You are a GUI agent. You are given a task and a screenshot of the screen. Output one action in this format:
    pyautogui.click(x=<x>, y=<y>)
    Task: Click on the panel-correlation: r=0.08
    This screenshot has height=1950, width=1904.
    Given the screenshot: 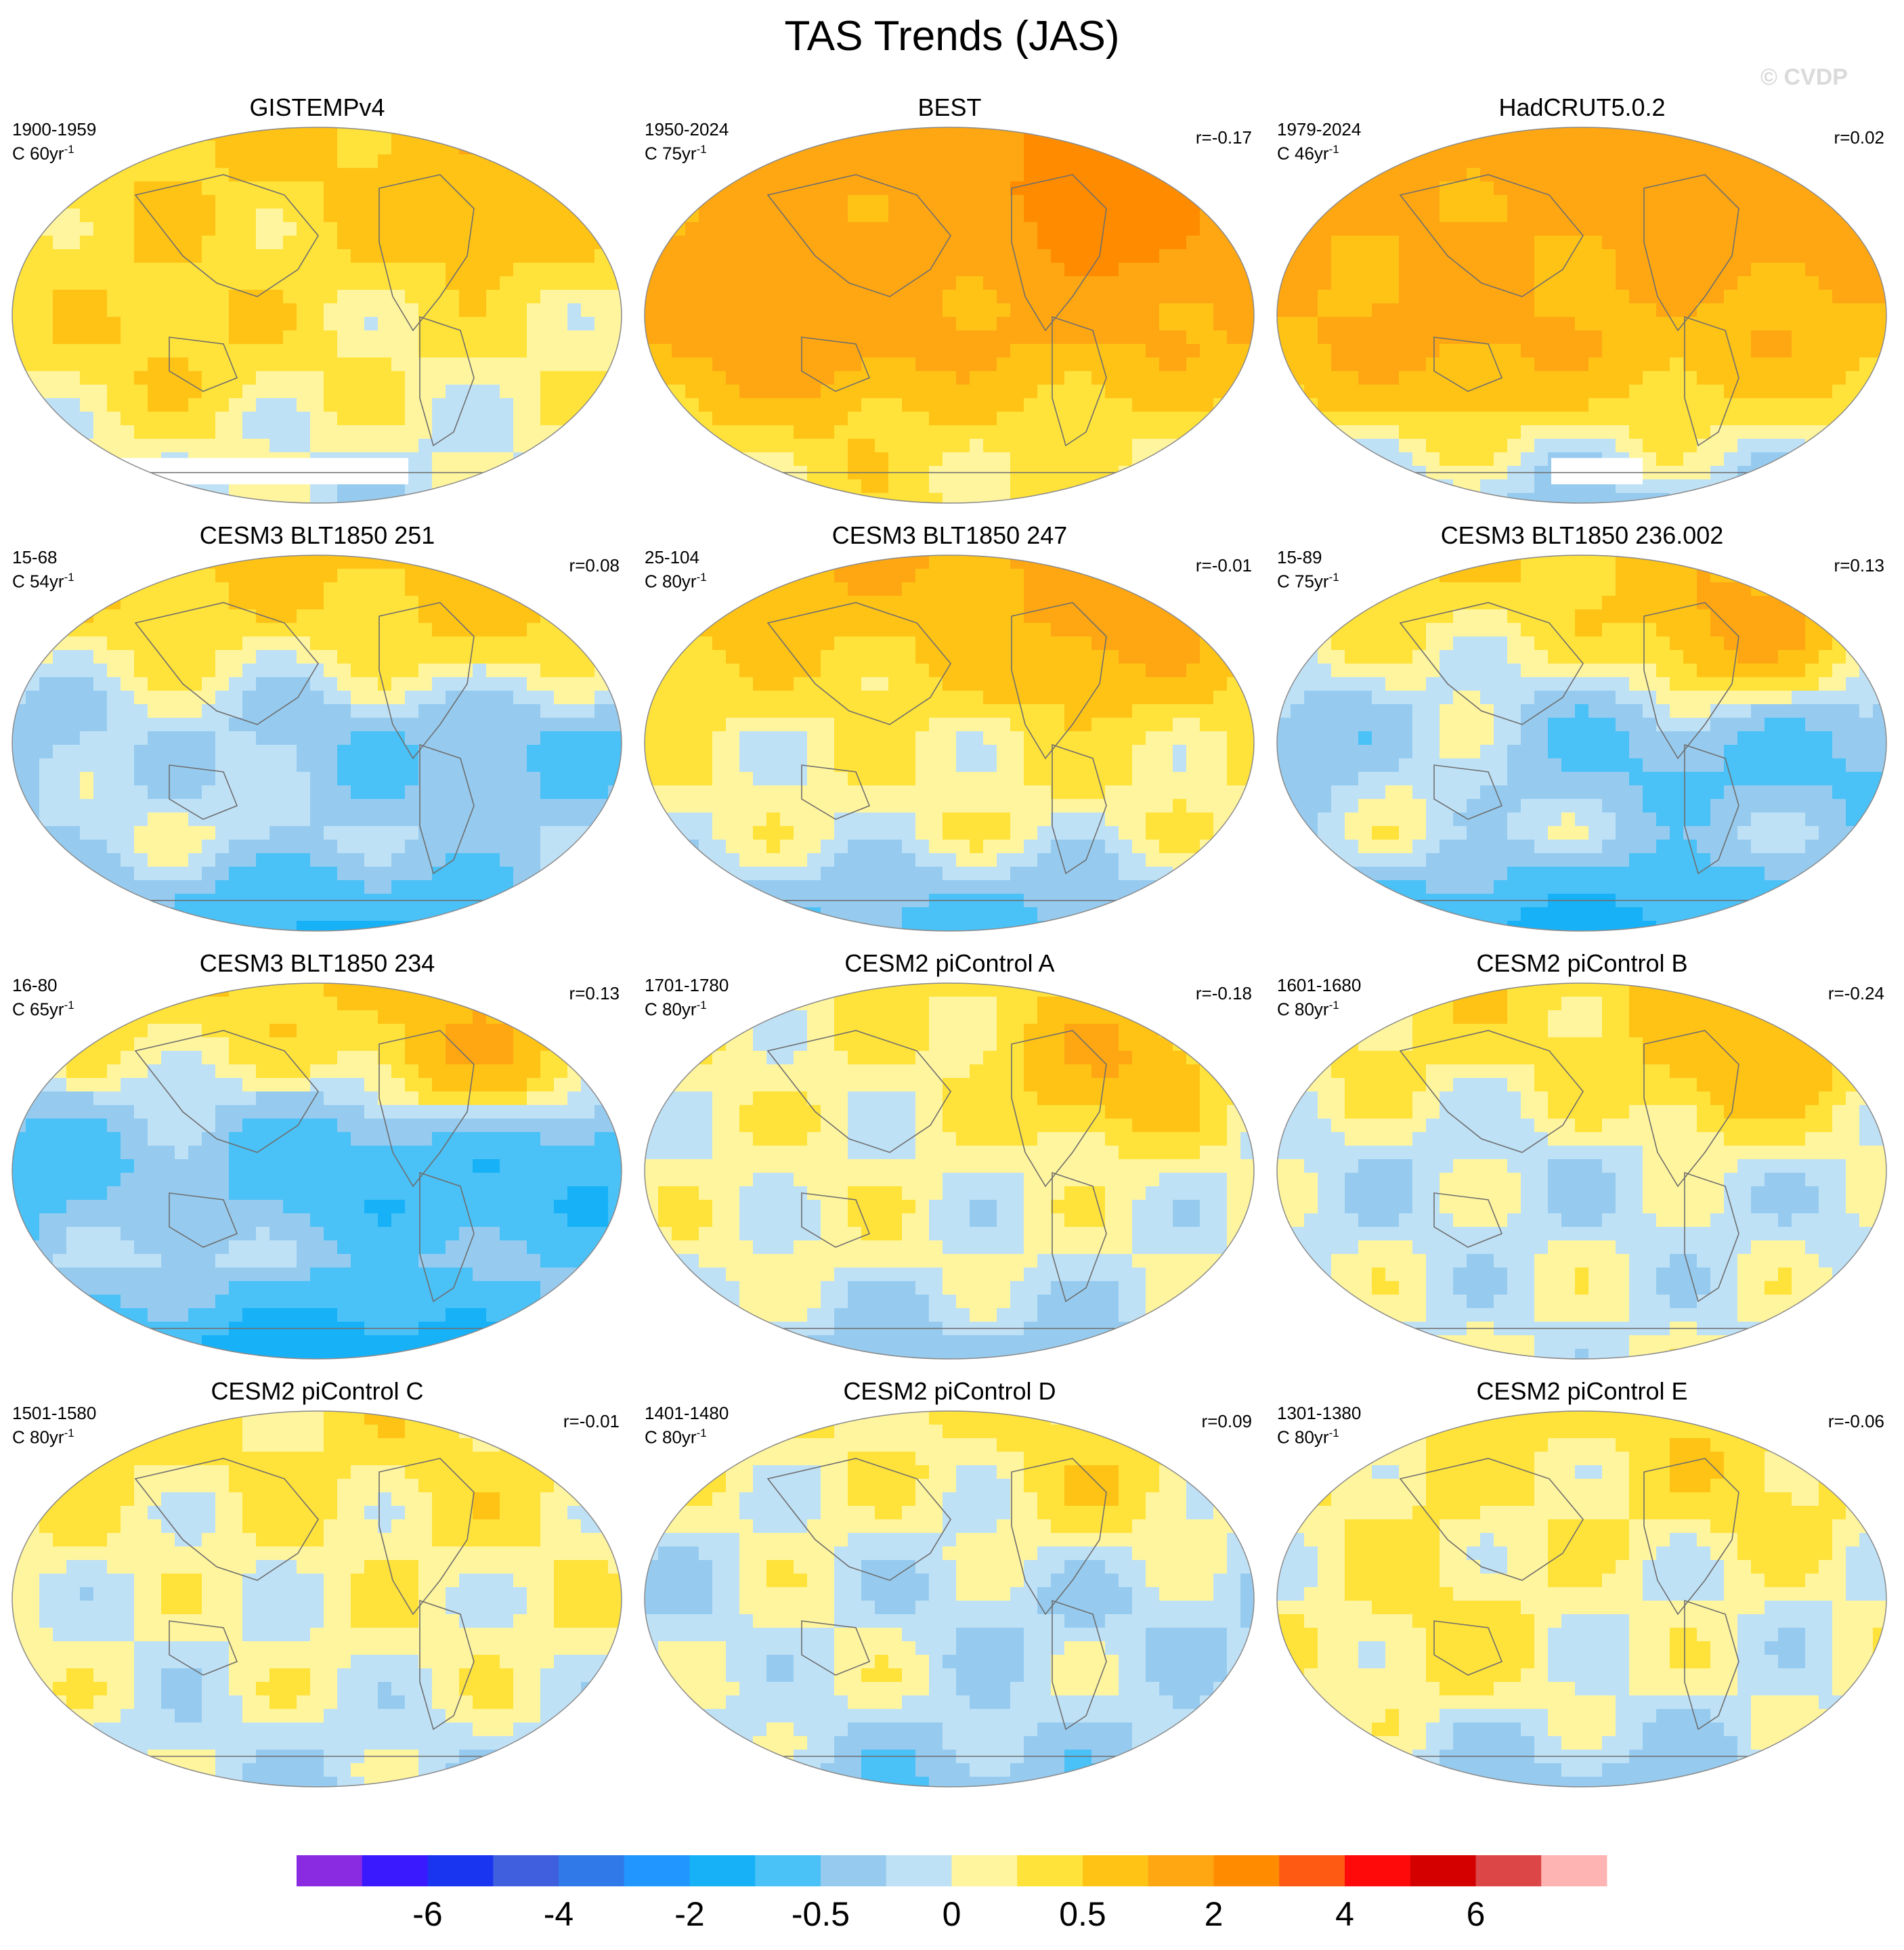 What is the action you would take?
    pyautogui.click(x=594, y=566)
    